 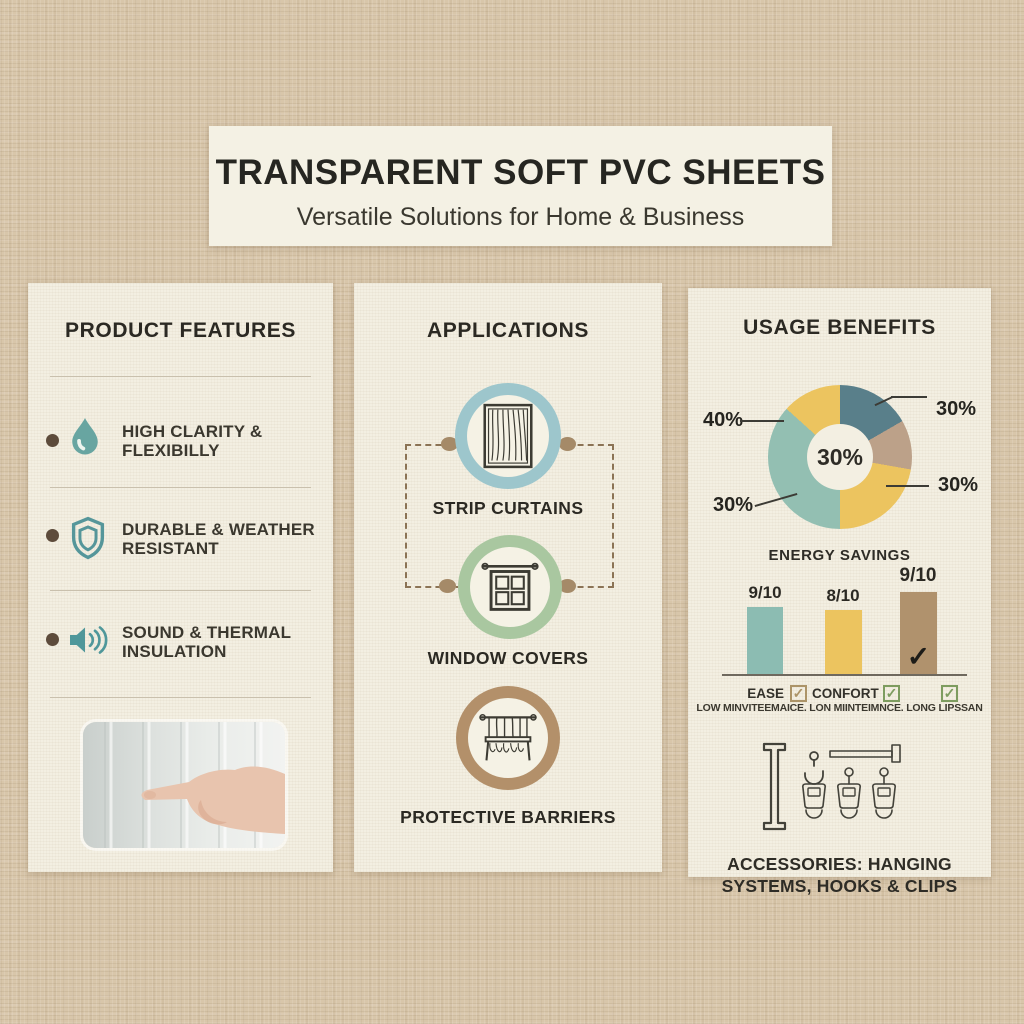 I want to click on application-label: WINDOW COVERS, so click(x=508, y=658).